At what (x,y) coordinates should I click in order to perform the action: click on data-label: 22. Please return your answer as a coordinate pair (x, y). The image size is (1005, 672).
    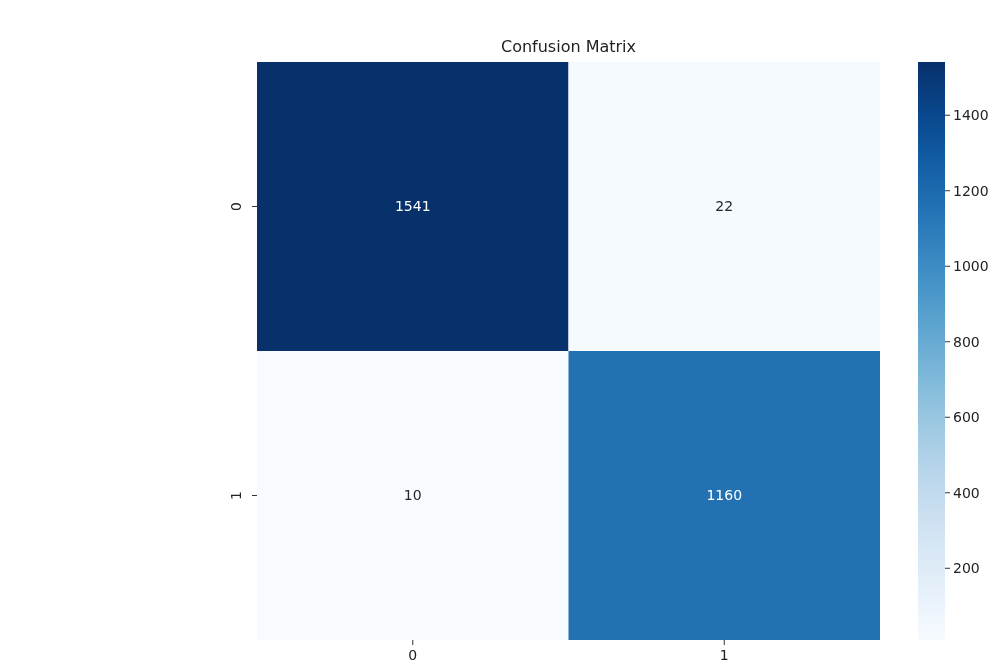
    Looking at the image, I should click on (724, 206).